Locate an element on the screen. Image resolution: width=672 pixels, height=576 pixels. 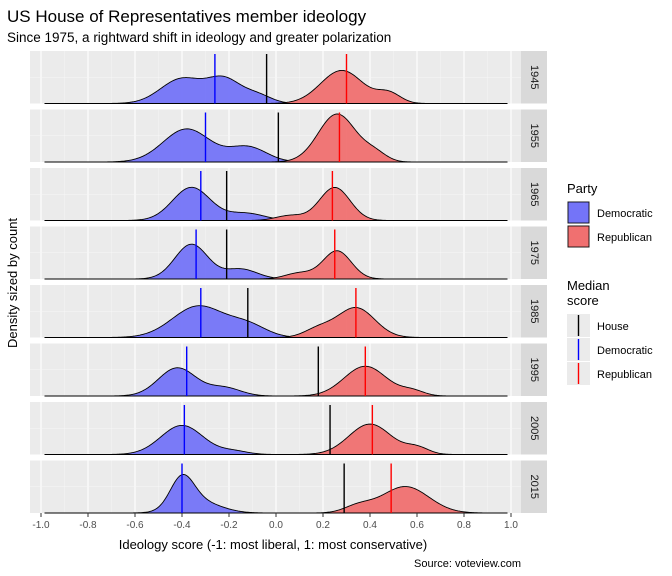
republican-density-1955 is located at coordinates (276, 138).